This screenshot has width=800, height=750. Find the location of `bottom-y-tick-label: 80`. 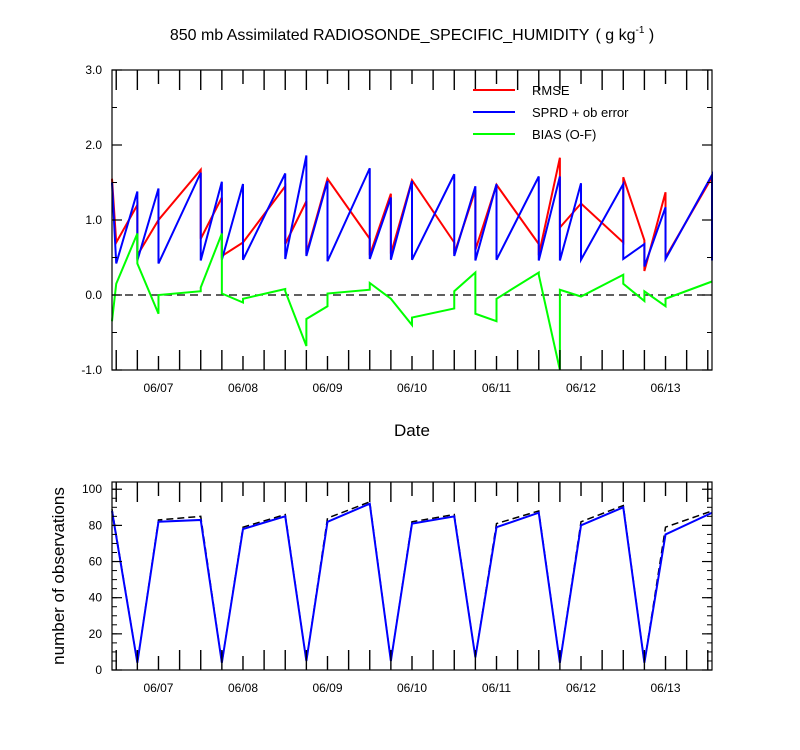

bottom-y-tick-label: 80 is located at coordinates (96, 525).